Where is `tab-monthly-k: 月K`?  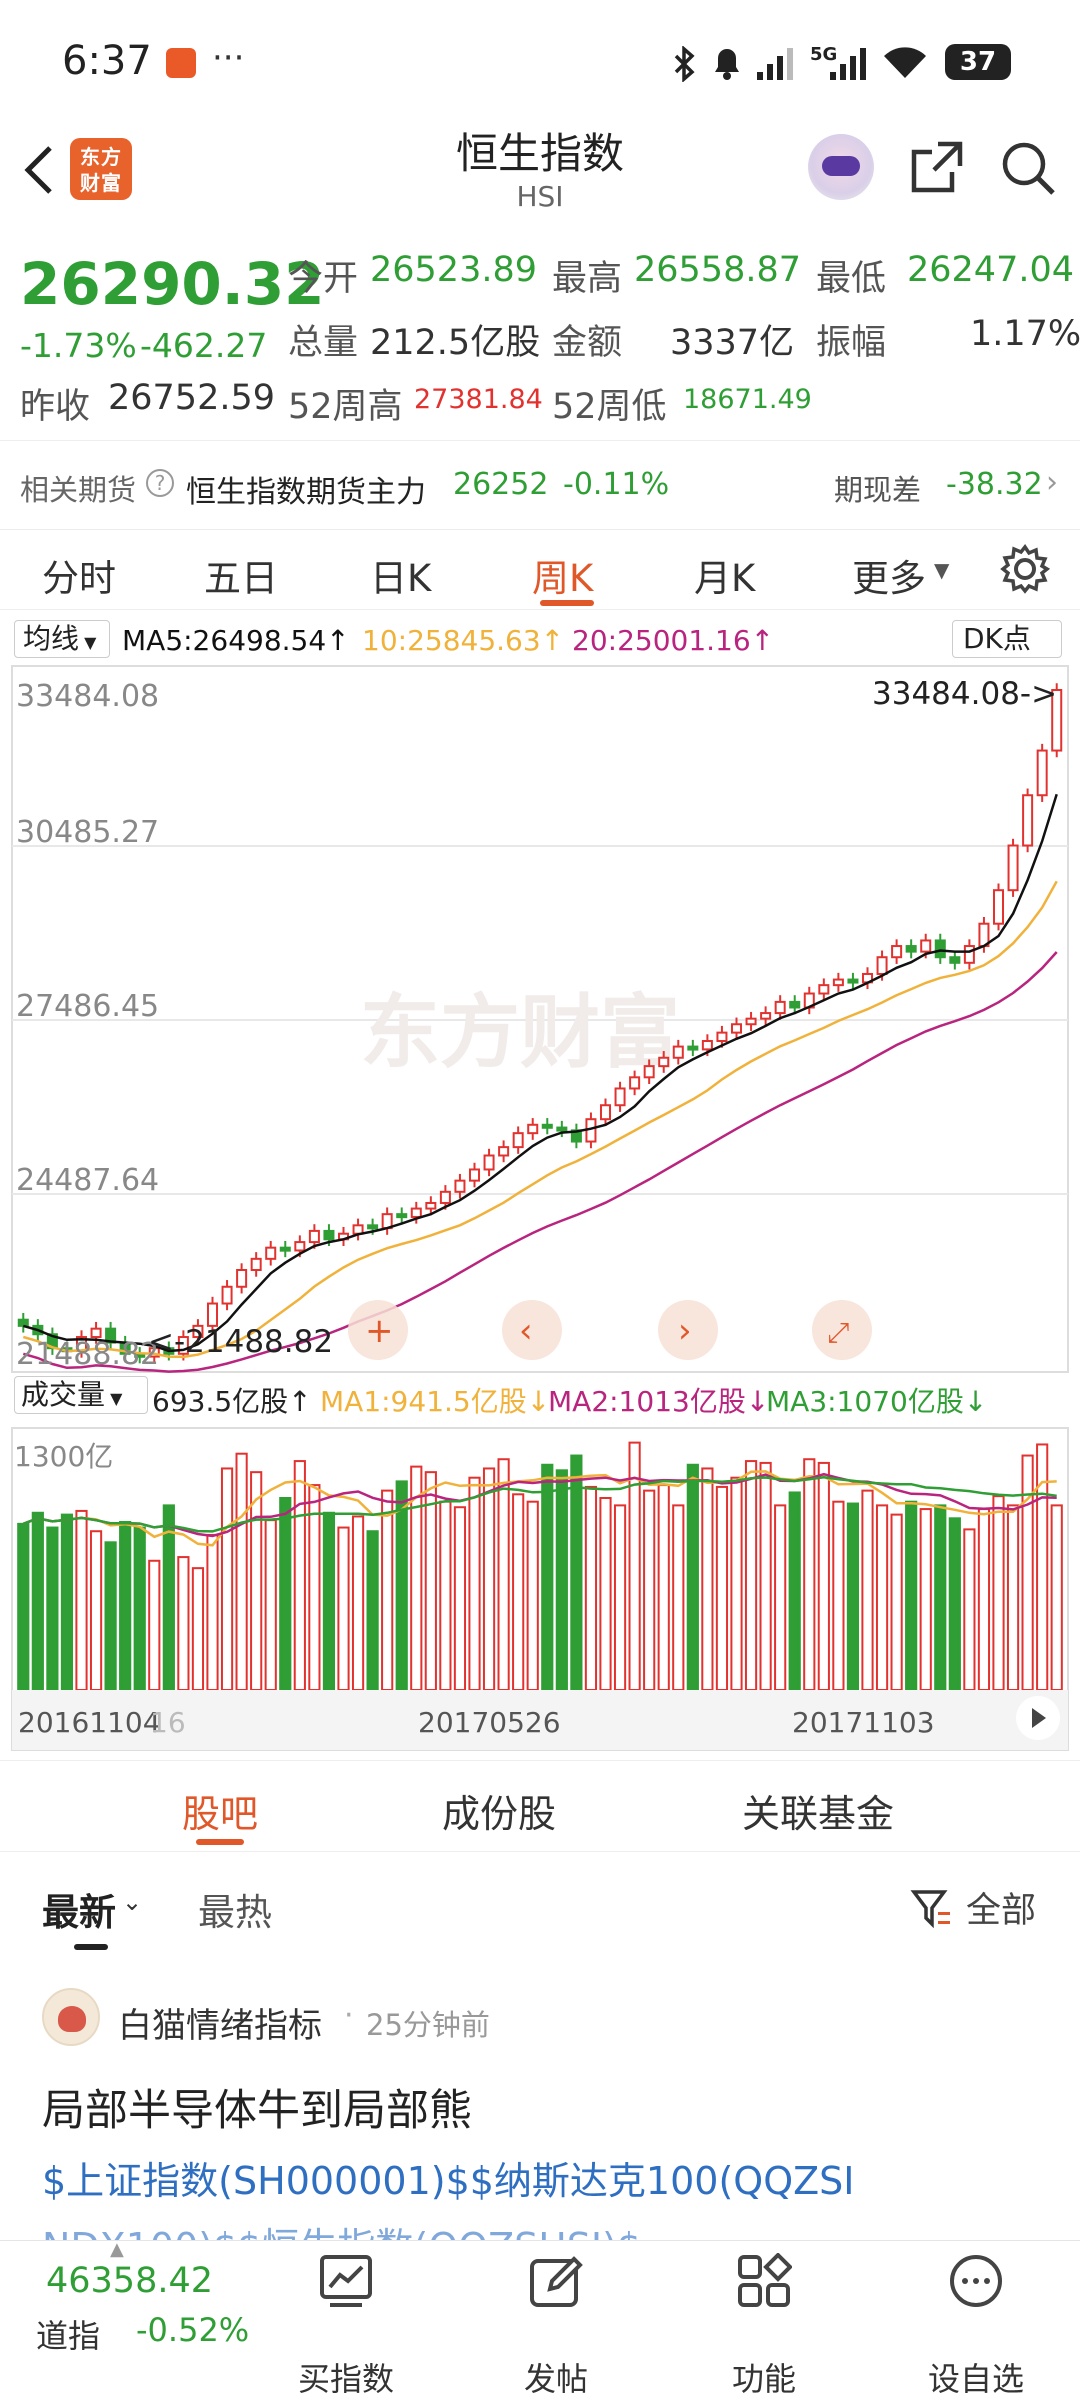
tab-monthly-k: 月K is located at coordinates (725, 578).